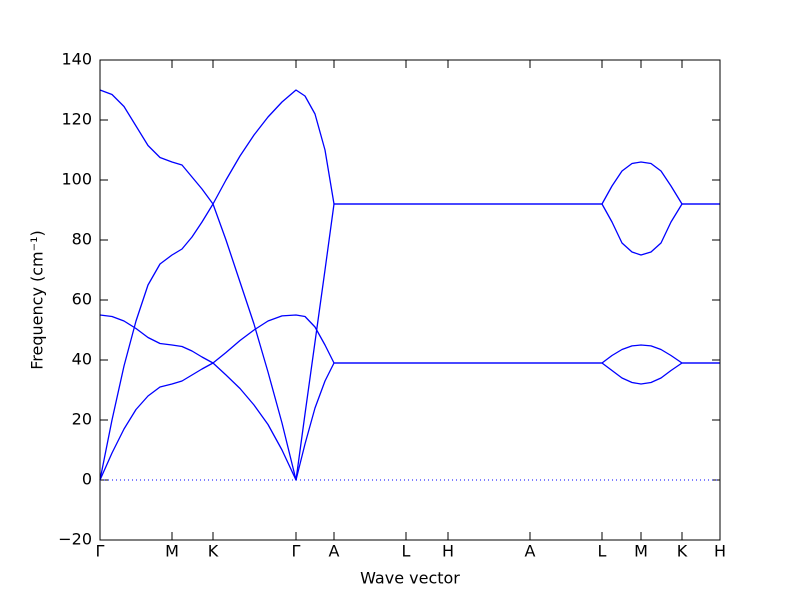 This screenshot has width=800, height=600. I want to click on y-tick-label: 40, so click(82, 359).